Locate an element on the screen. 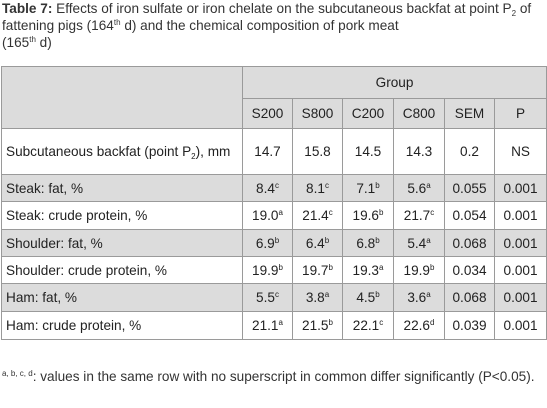 This screenshot has height=408, width=547. table-cell: NS is located at coordinates (520, 151).